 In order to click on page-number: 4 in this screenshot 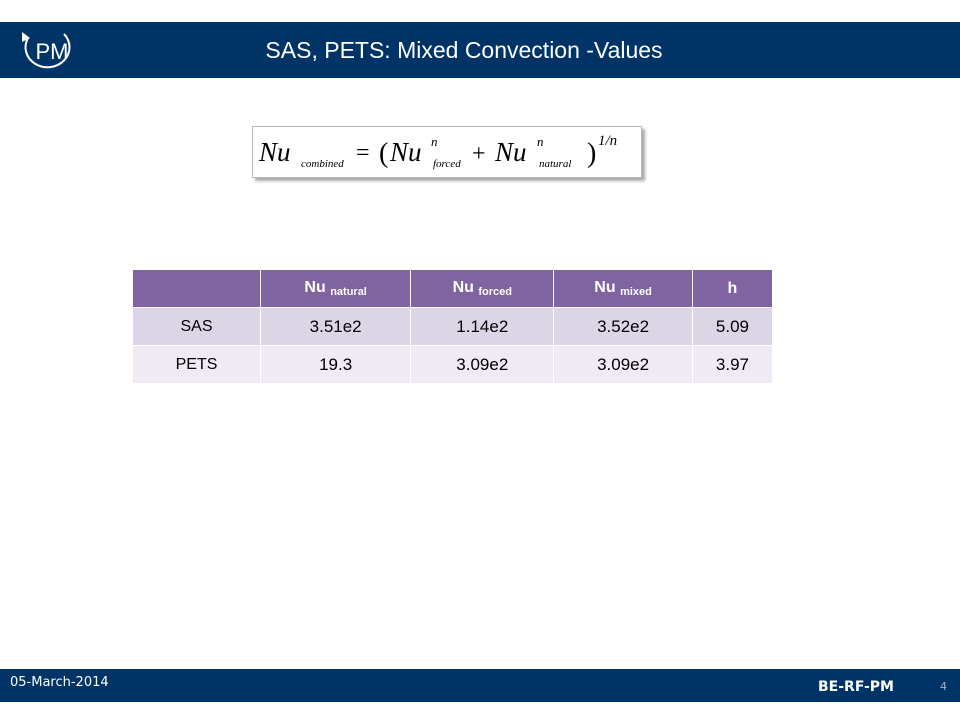, I will do `click(943, 686)`.